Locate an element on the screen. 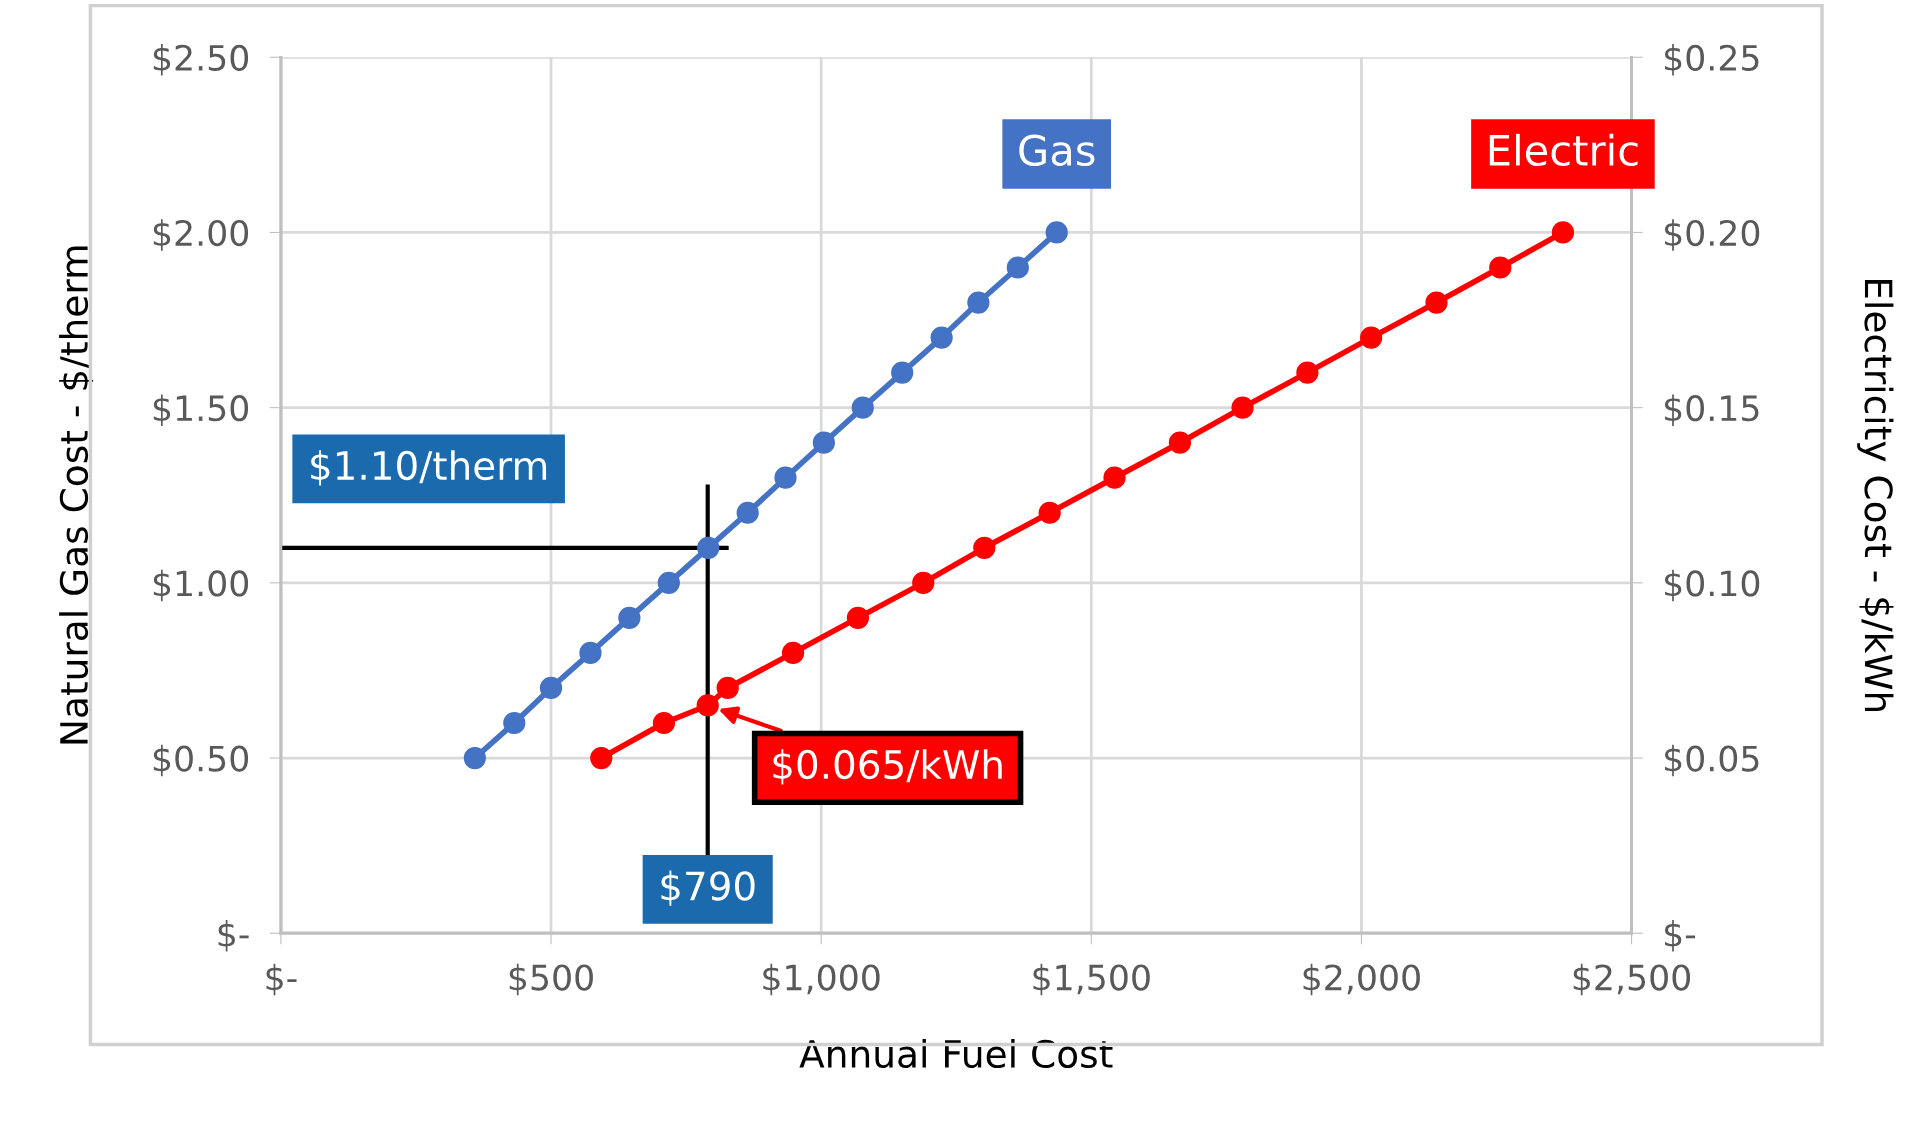 The image size is (1924, 1123). y2-tick-label: $- is located at coordinates (1680, 936).